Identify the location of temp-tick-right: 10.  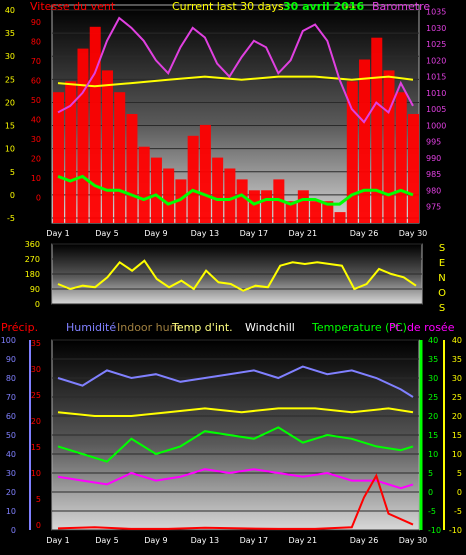
(433, 454).